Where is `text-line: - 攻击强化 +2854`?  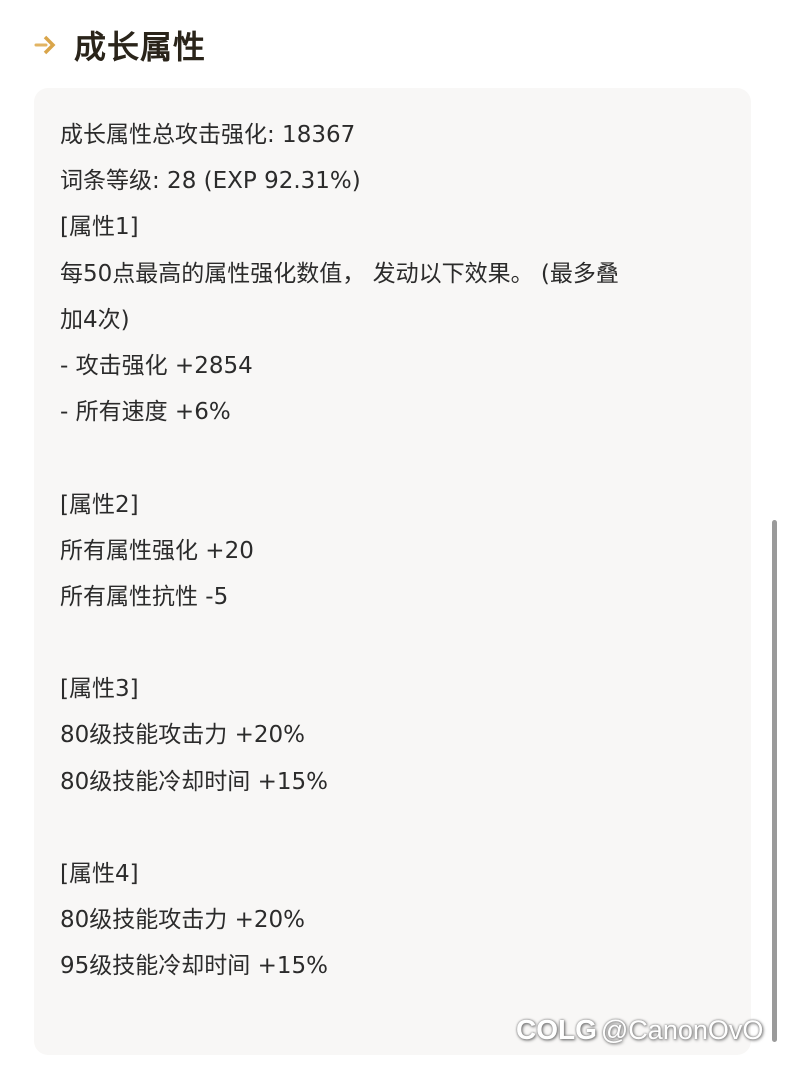
text-line: - 攻击强化 +2854 is located at coordinates (156, 365).